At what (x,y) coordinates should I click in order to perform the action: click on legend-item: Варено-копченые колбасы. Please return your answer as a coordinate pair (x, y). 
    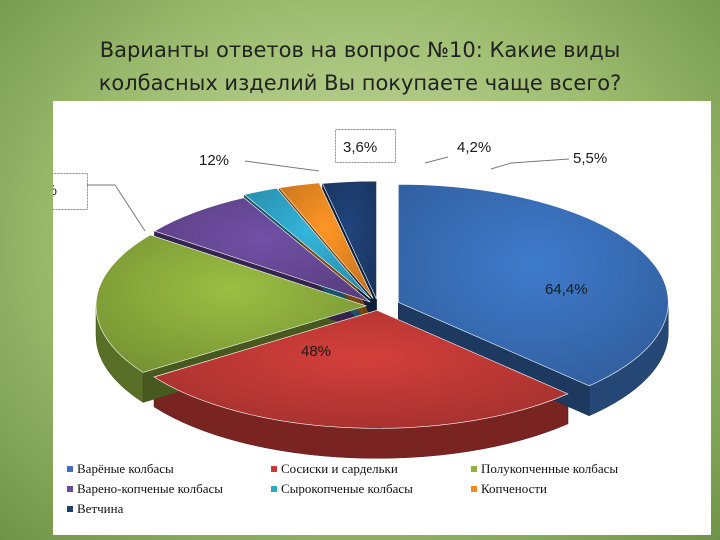
    Looking at the image, I should click on (145, 489).